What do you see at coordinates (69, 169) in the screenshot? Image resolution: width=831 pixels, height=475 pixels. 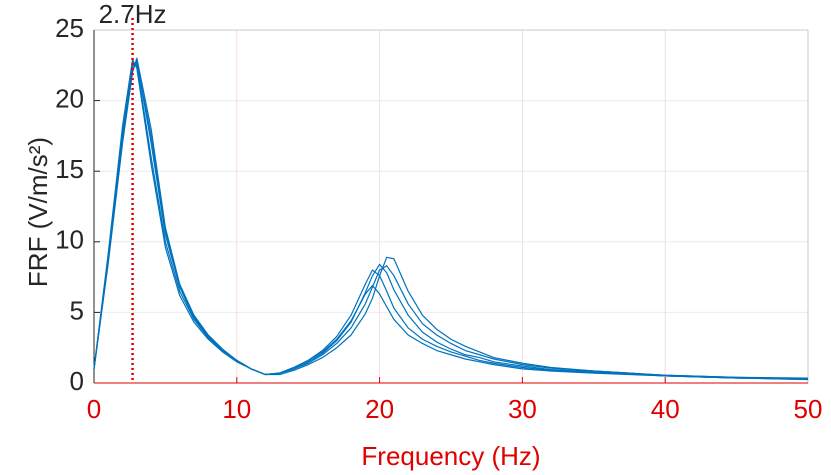 I see `y-tick-label: 15` at bounding box center [69, 169].